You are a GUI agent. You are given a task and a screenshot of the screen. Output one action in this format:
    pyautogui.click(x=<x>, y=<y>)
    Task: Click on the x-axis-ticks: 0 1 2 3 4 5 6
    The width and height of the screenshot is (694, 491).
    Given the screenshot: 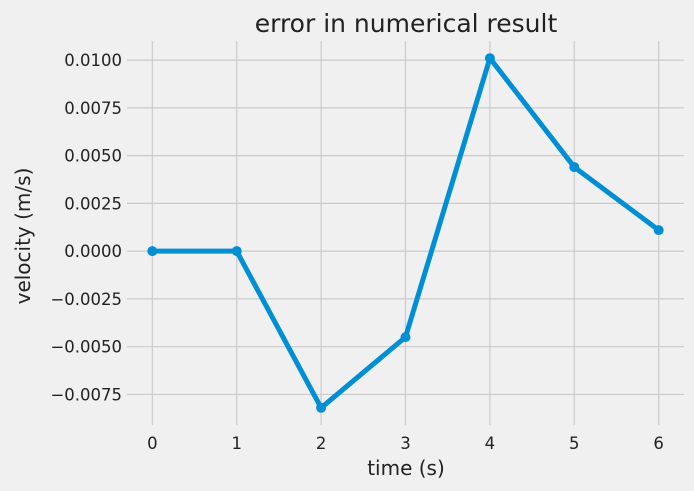 What is the action you would take?
    pyautogui.click(x=405, y=443)
    